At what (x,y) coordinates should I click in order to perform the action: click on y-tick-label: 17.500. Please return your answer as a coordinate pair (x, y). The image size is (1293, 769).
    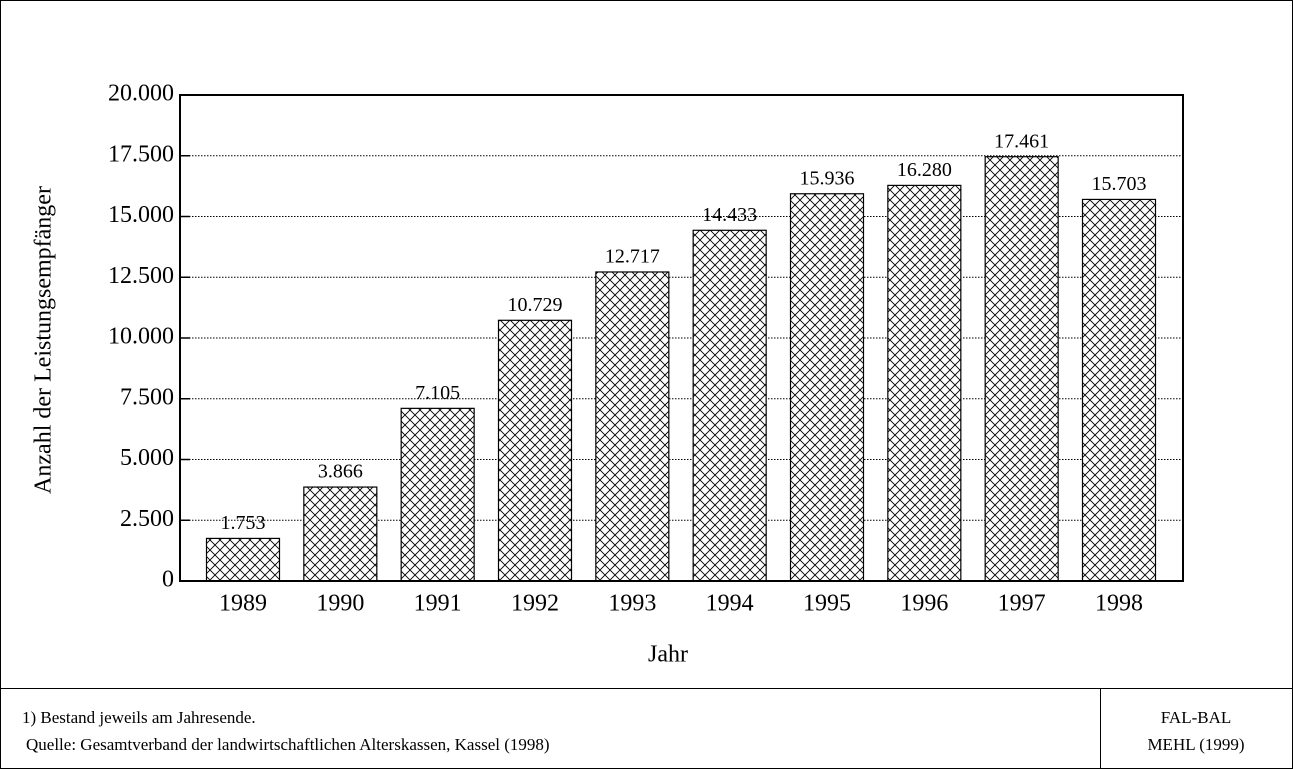
    Looking at the image, I should click on (141, 154).